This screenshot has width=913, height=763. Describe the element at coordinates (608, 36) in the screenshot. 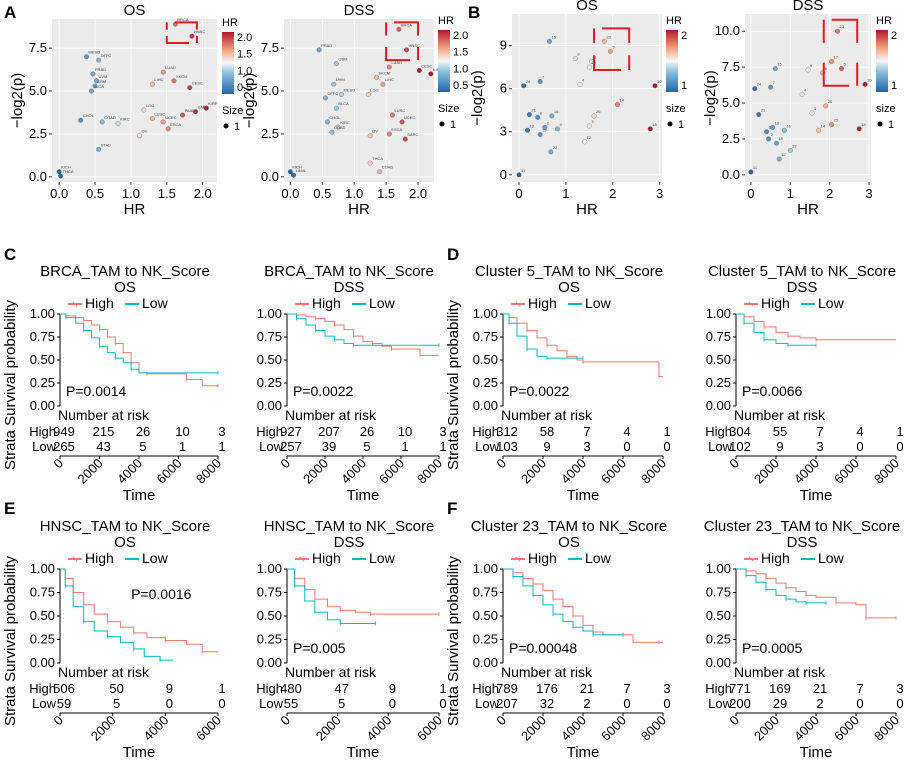

I see `point-label: 23` at that location.